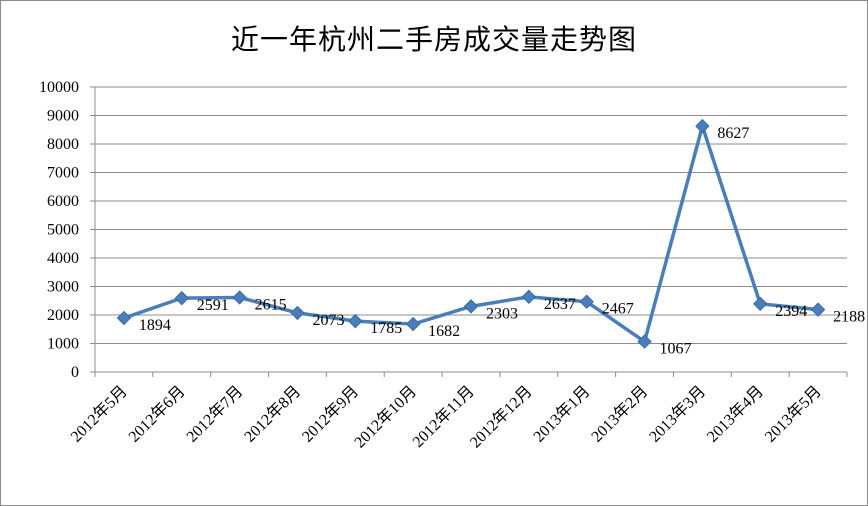 The image size is (868, 506). What do you see at coordinates (330, 414) in the screenshot?
I see `x-tick-label: 2012年9月` at bounding box center [330, 414].